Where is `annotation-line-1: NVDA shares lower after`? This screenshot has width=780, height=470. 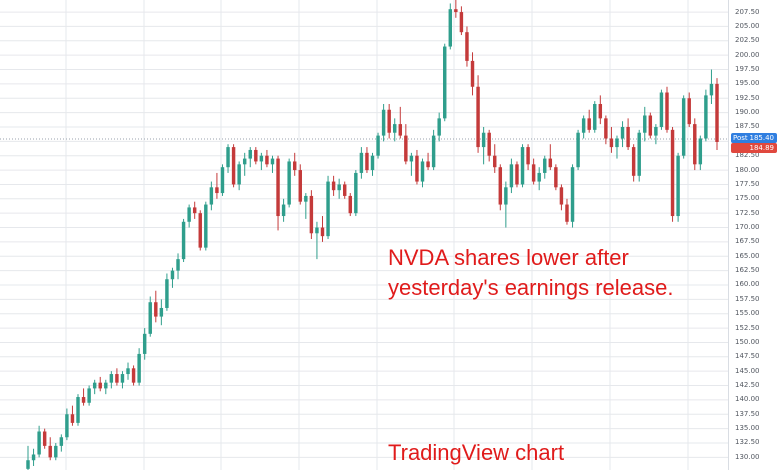 annotation-line-1: NVDA shares lower after is located at coordinates (508, 257).